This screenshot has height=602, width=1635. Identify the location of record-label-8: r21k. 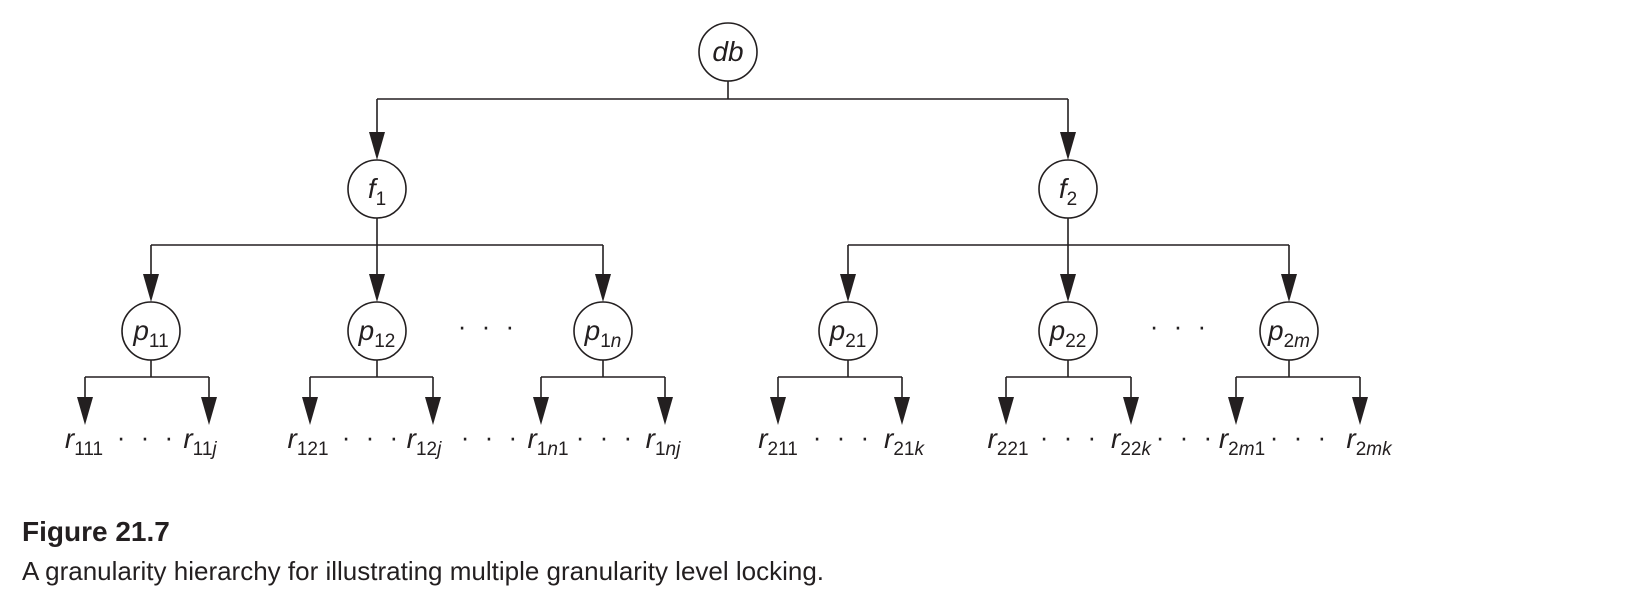
(904, 441).